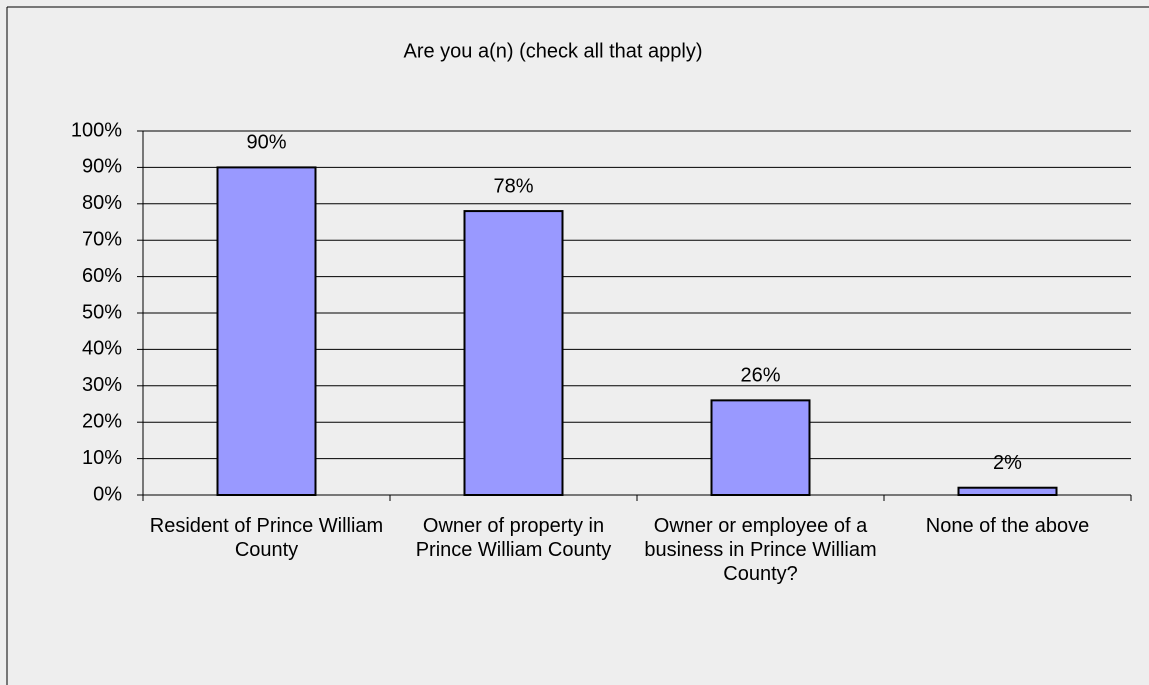  What do you see at coordinates (552, 51) in the screenshot?
I see `chart-title: Are you a(n) (check all that apply)` at bounding box center [552, 51].